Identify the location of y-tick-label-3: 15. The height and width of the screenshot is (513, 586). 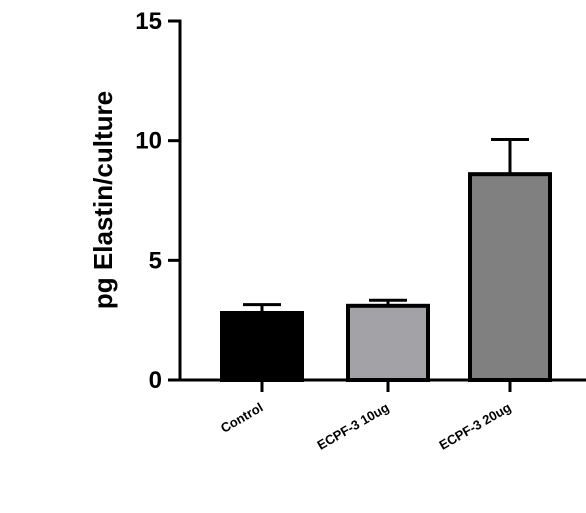
(148, 21).